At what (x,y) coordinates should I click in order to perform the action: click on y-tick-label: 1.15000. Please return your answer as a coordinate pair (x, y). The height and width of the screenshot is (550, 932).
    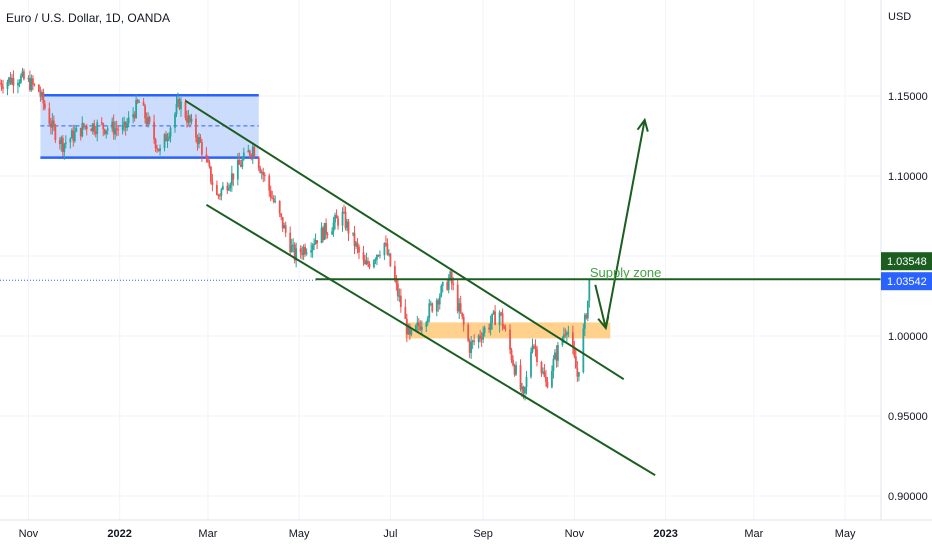
    Looking at the image, I should click on (908, 97).